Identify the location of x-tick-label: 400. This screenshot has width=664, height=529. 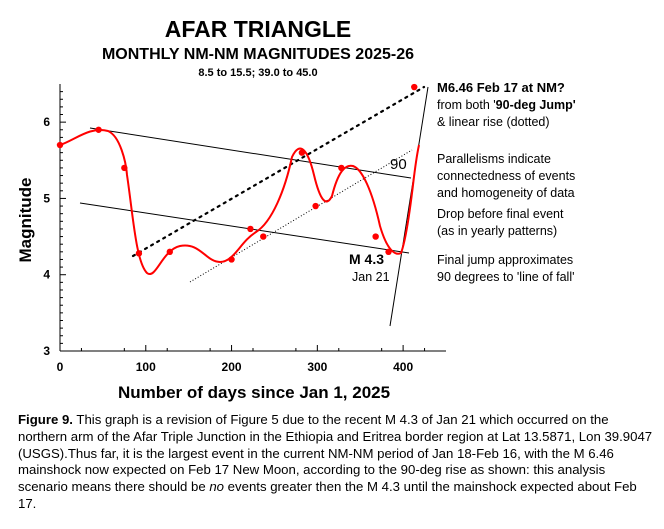
(403, 367).